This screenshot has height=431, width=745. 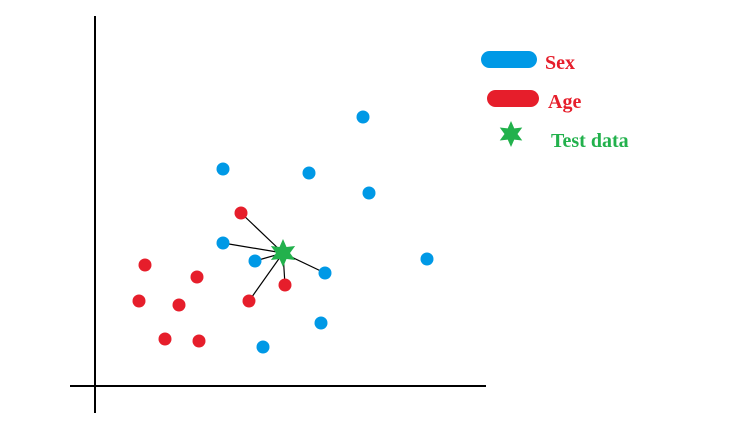 I want to click on test-point-group, so click(x=283, y=253).